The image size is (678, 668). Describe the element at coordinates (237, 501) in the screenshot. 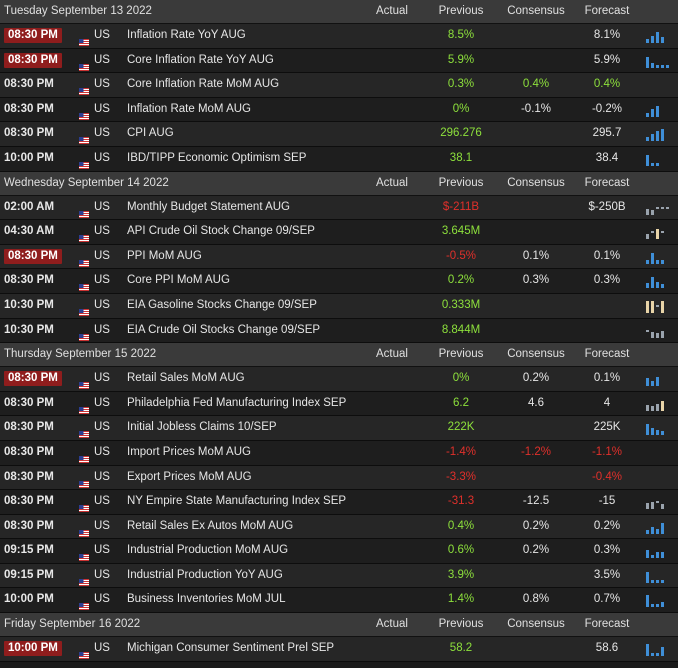

I see `event-name: NY Empire State Manufacturing Index SEP` at that location.